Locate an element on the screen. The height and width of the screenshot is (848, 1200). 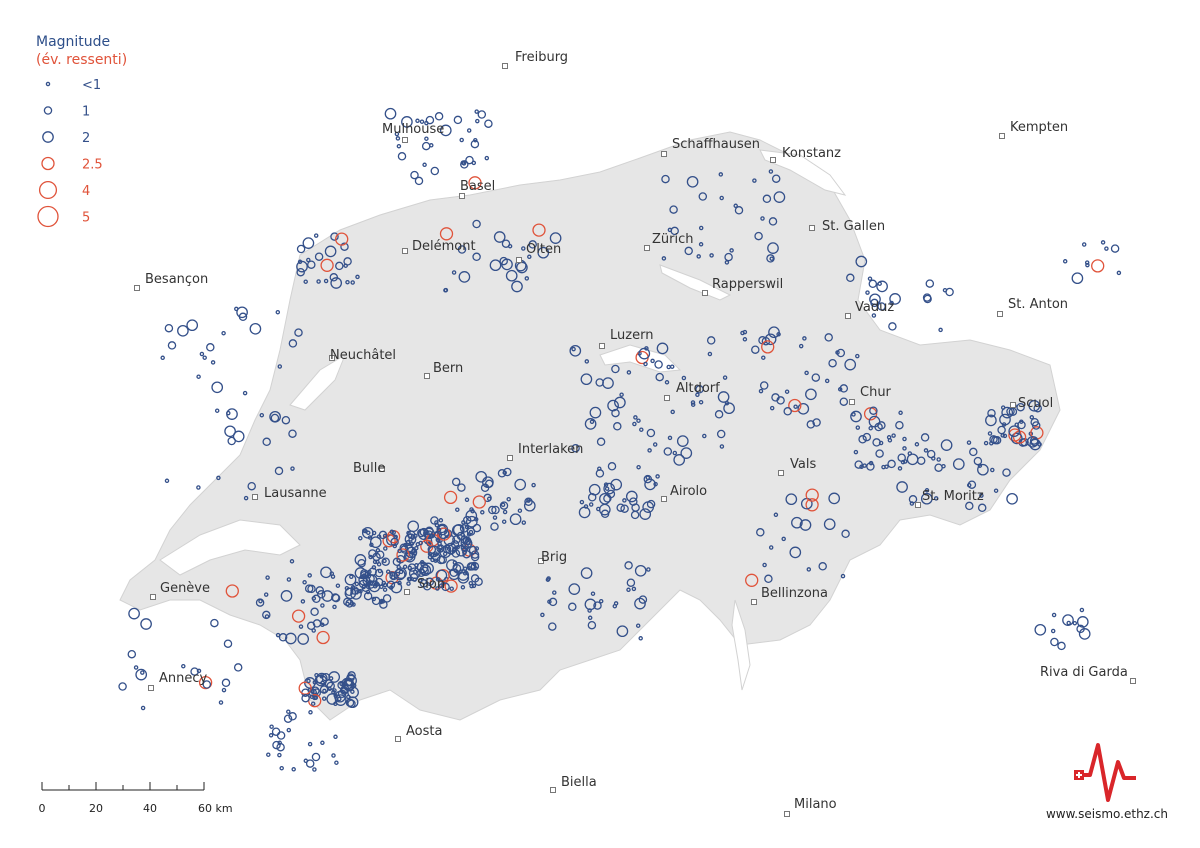
city: Rapperswil is located at coordinates (742, 286).